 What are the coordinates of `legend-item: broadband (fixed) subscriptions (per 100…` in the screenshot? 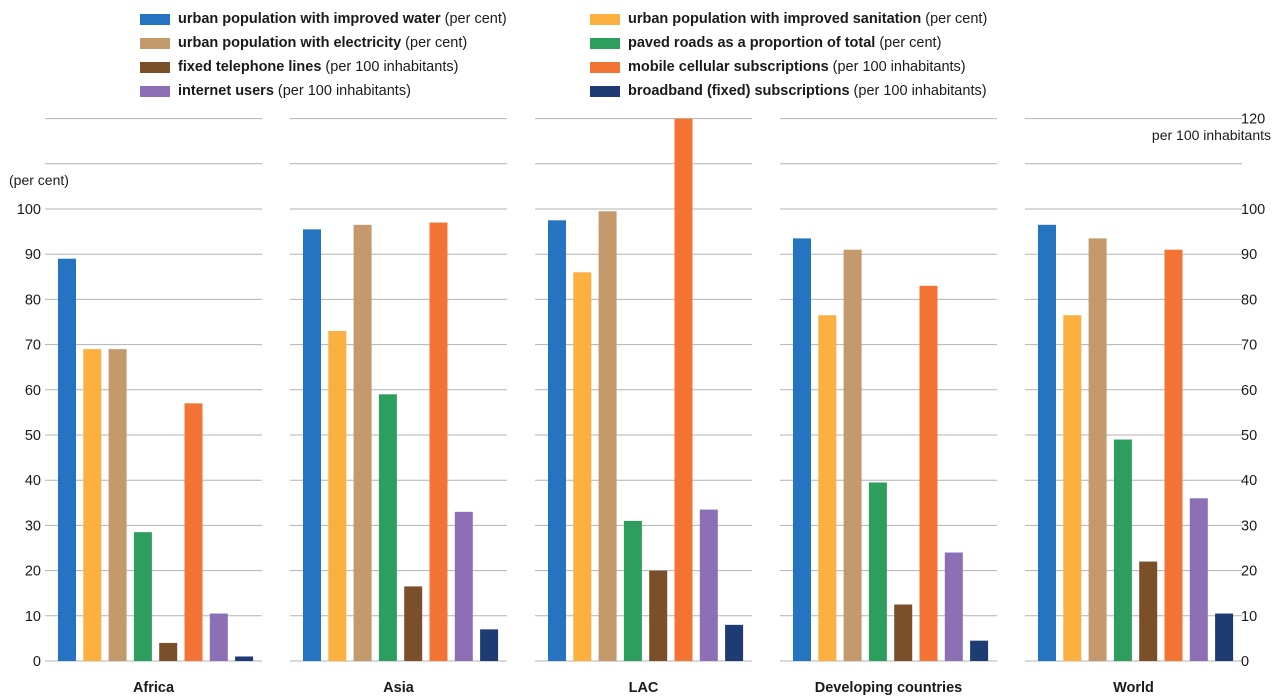 It's located at (820, 91).